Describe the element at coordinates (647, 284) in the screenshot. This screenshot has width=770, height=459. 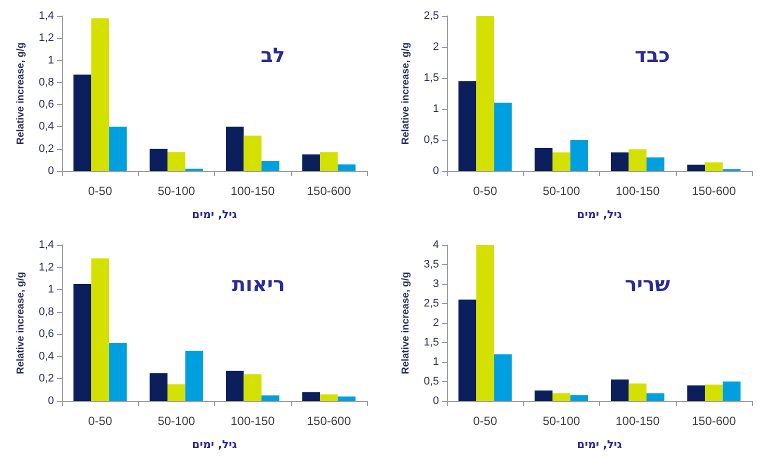
I see `text: שריר` at that location.